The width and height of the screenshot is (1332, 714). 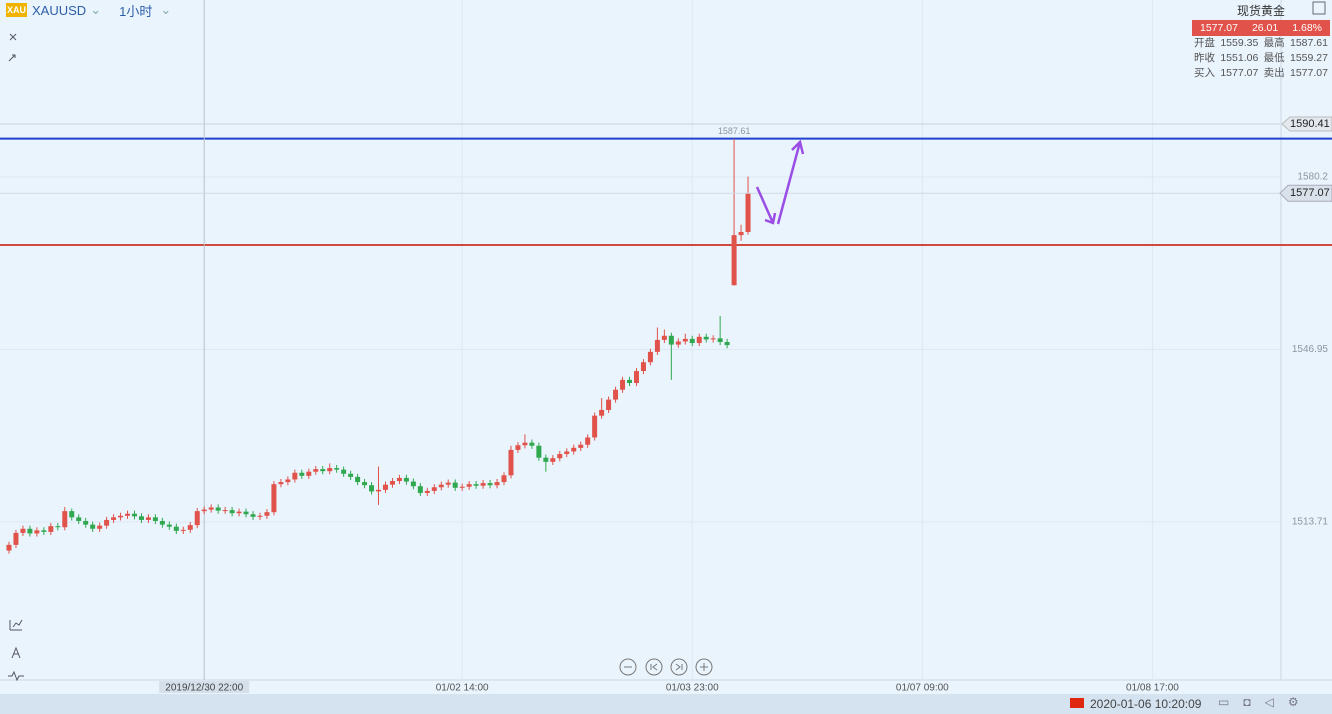 I want to click on flag, so click(x=1077, y=703).